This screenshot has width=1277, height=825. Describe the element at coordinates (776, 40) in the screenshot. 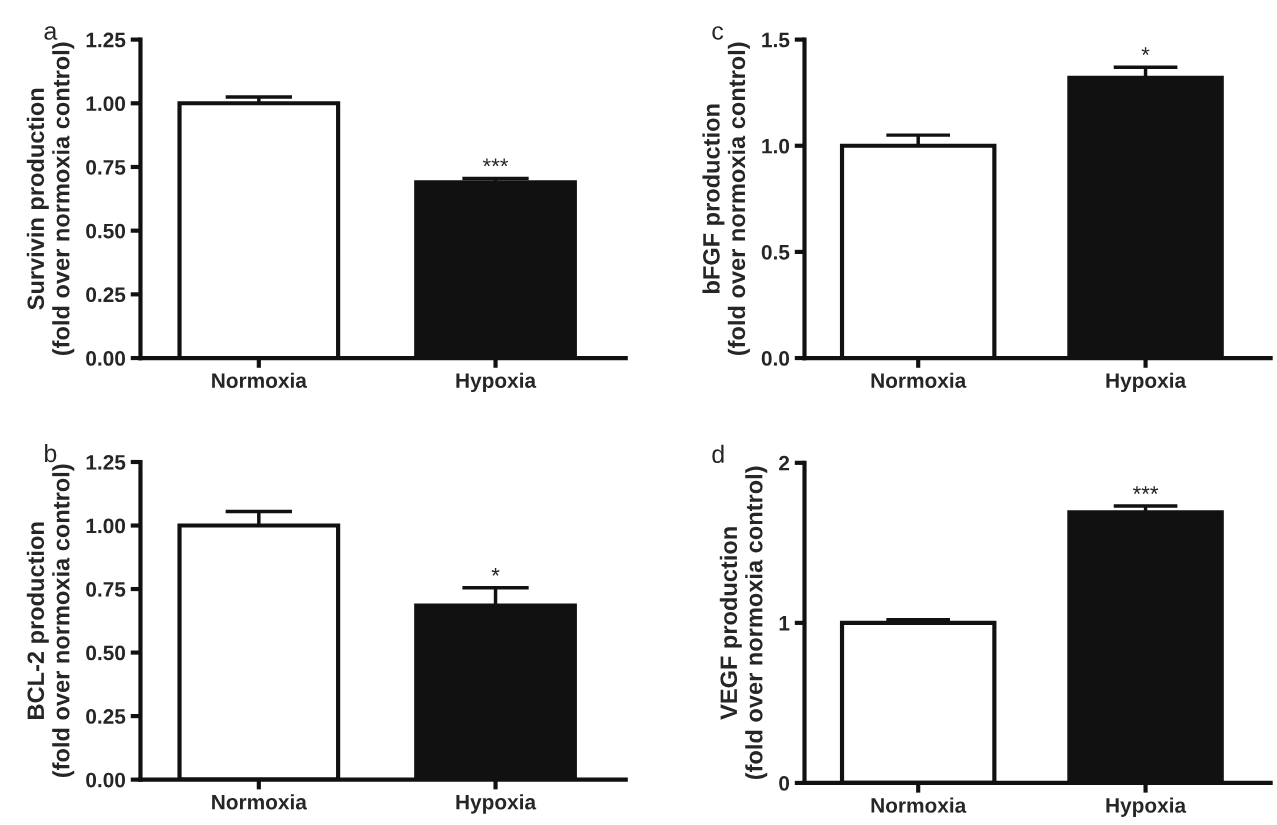

I see `y-tick-label: 1.5` at that location.